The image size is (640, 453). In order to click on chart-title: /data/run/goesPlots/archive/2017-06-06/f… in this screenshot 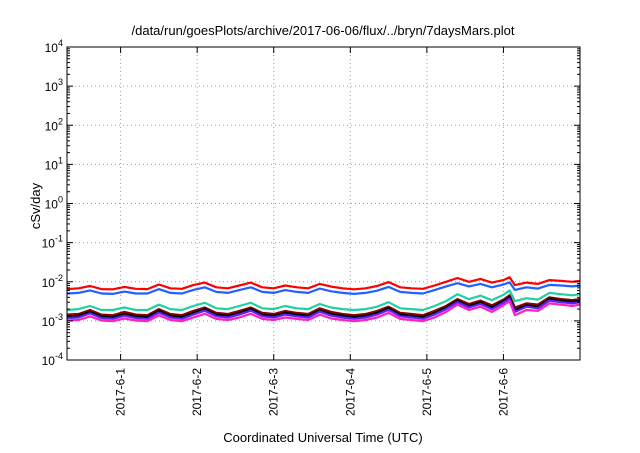, I will do `click(323, 30)`.